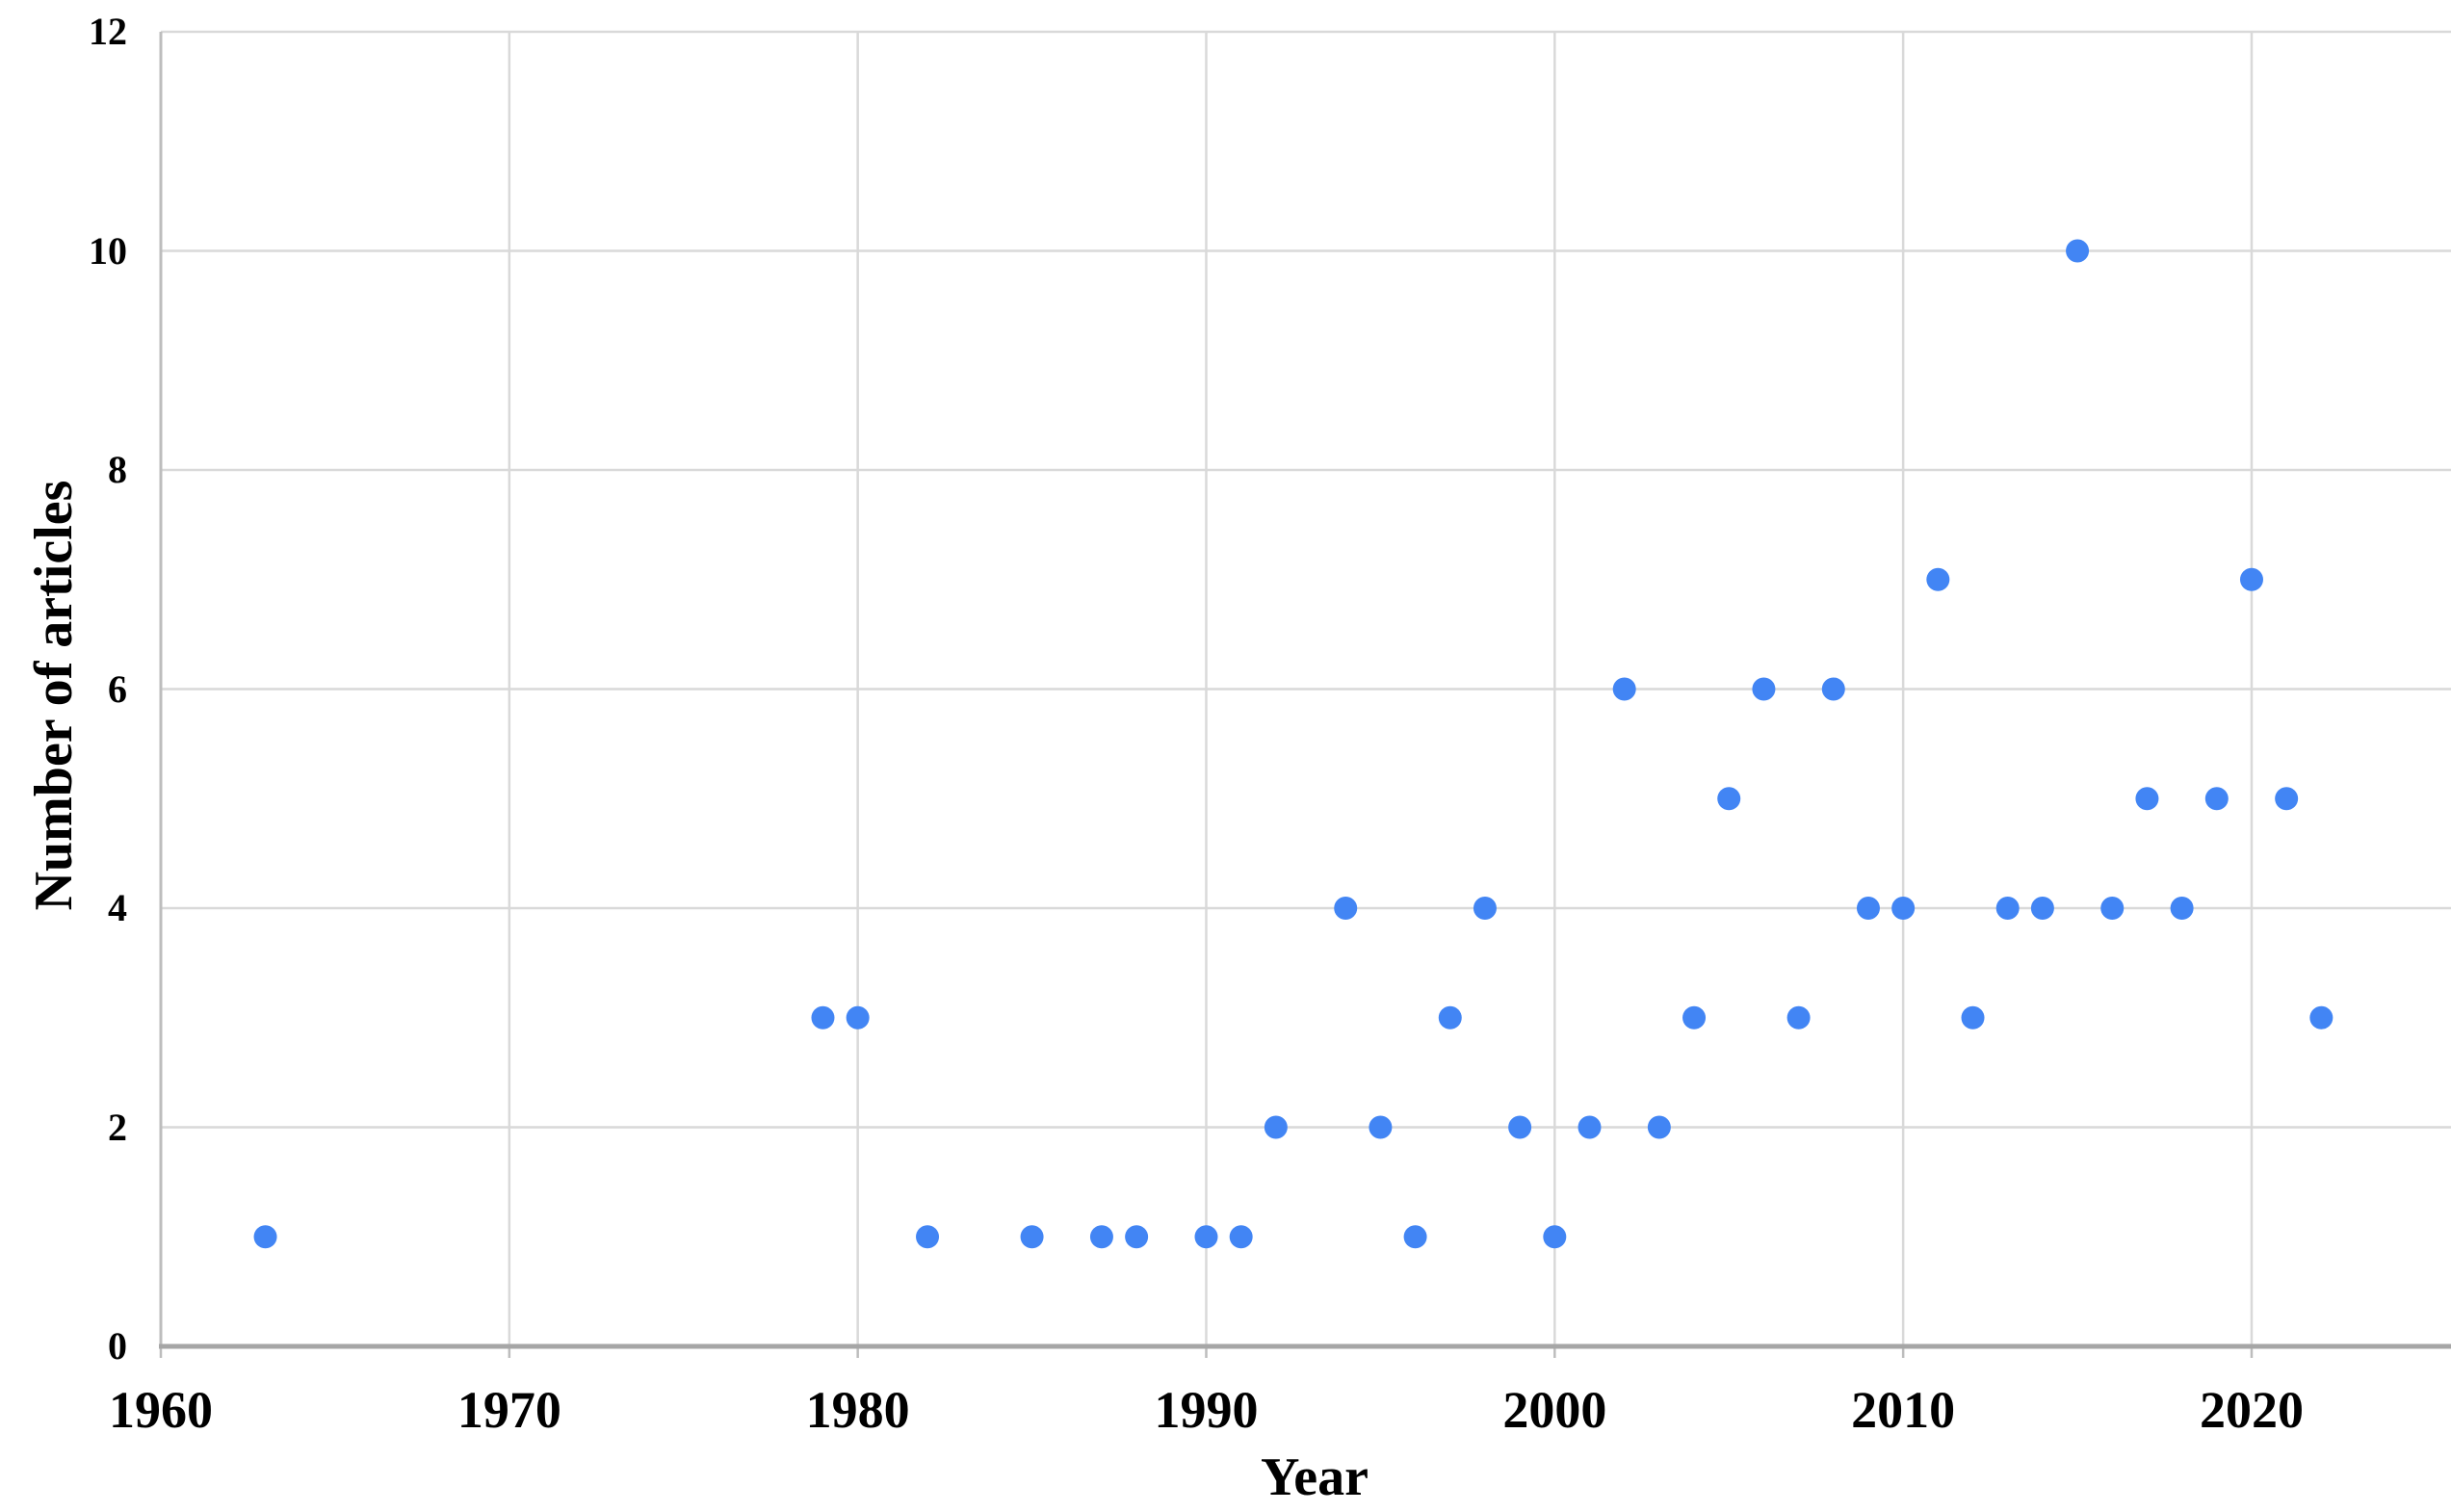 The image size is (2451, 1512). I want to click on x-tick-label: 2020, so click(2252, 1410).